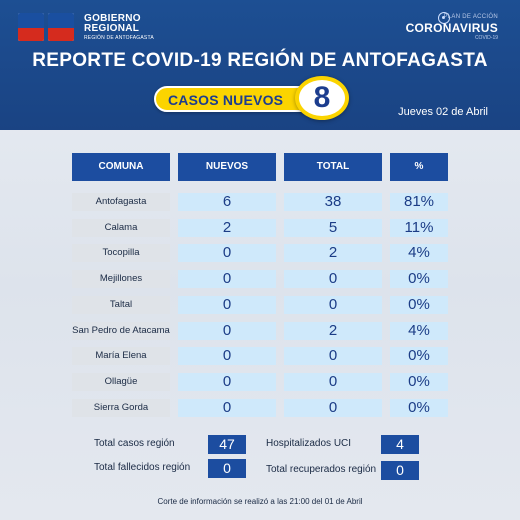  I want to click on total-deaths-value: 0, so click(227, 468).